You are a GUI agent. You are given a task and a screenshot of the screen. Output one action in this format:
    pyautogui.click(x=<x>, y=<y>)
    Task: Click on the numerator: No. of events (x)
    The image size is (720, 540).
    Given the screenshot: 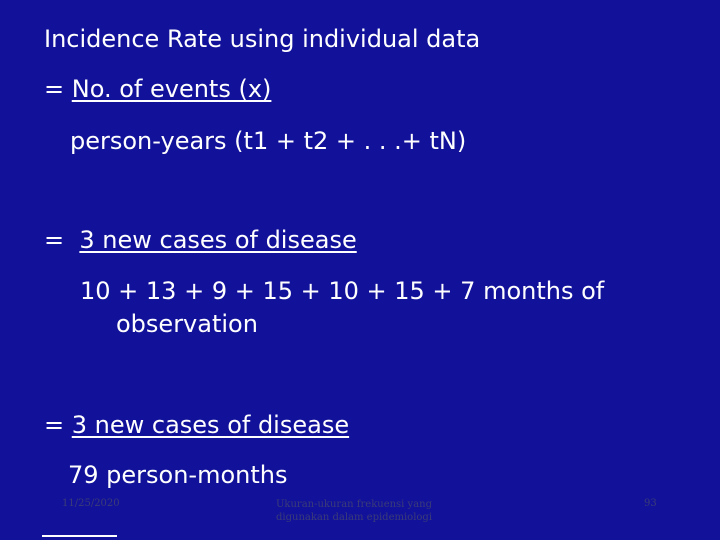 What is the action you would take?
    pyautogui.click(x=171, y=89)
    